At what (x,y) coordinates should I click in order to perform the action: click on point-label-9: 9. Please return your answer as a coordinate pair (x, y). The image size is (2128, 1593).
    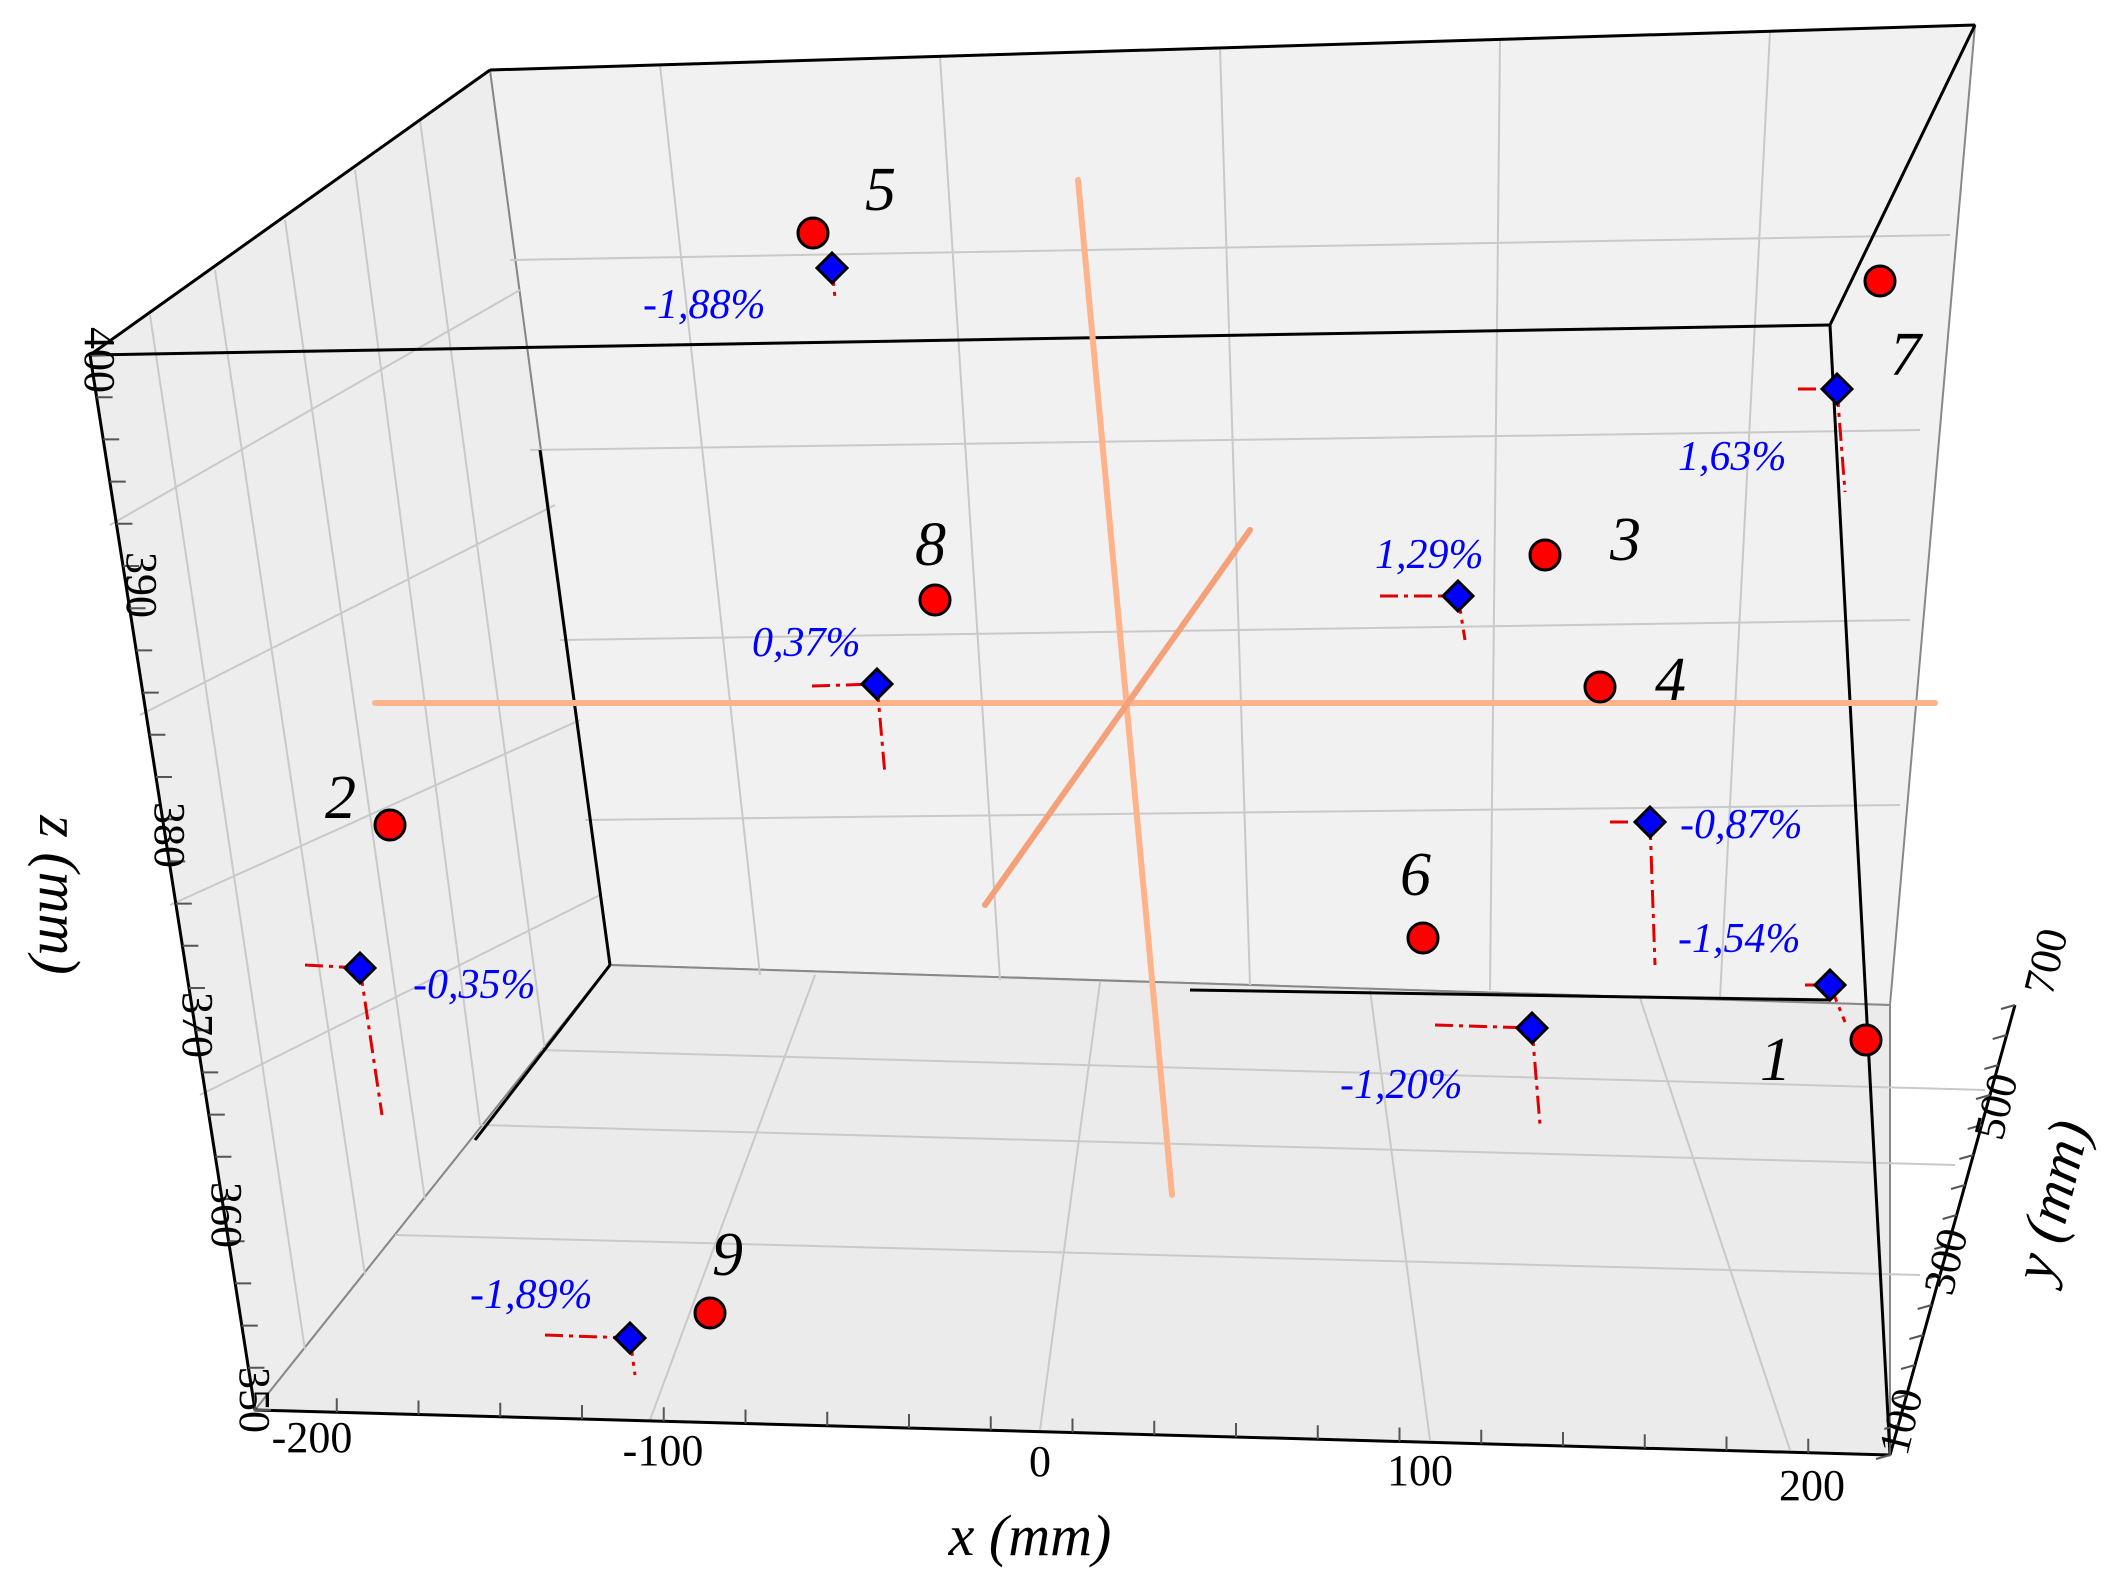
    Looking at the image, I should click on (727, 1255).